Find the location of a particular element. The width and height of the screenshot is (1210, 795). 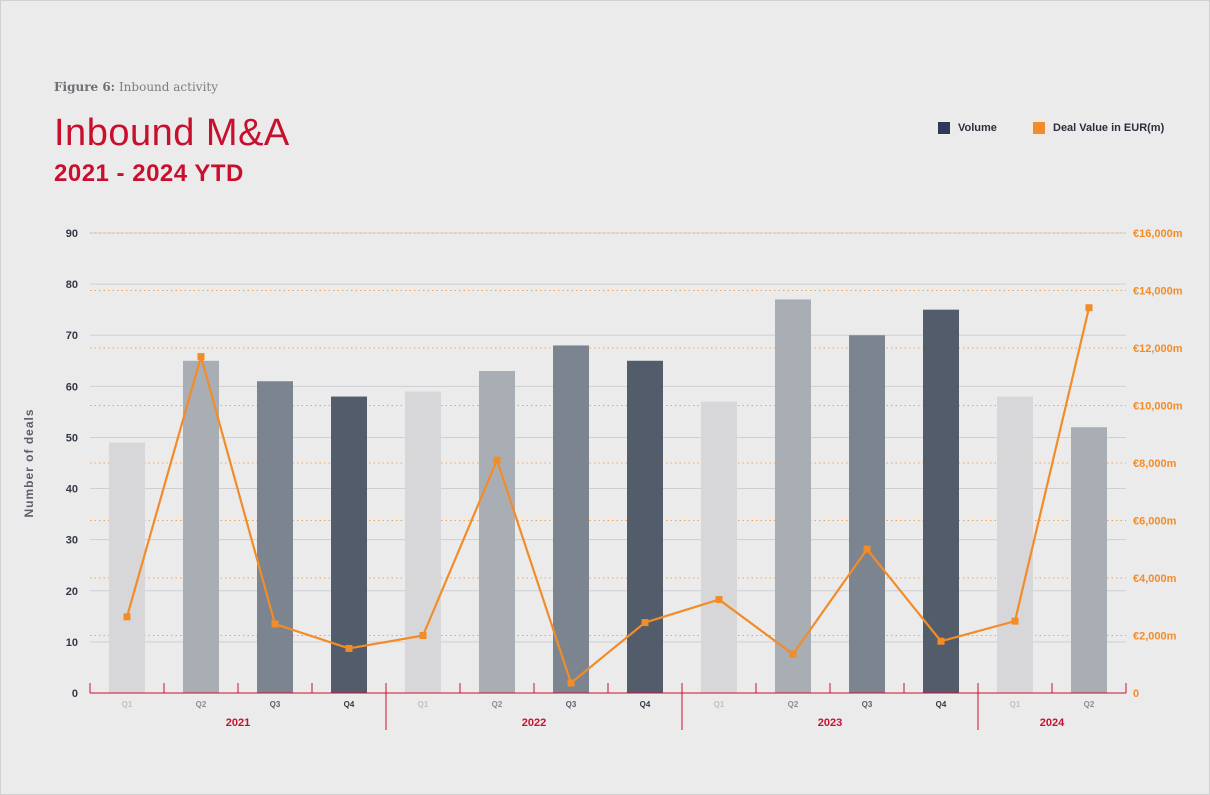

legend-swatch-volume is located at coordinates (944, 128).